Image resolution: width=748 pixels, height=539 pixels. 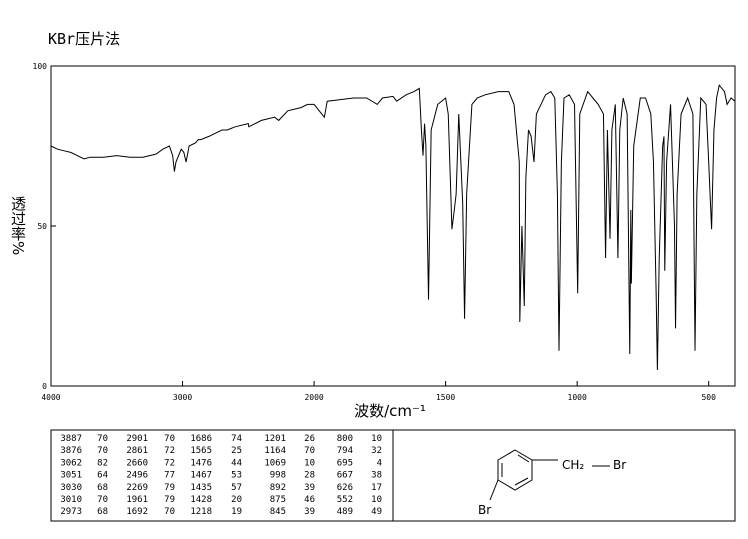 What do you see at coordinates (201, 463) in the screenshot?
I see `table-cell: 1476` at bounding box center [201, 463].